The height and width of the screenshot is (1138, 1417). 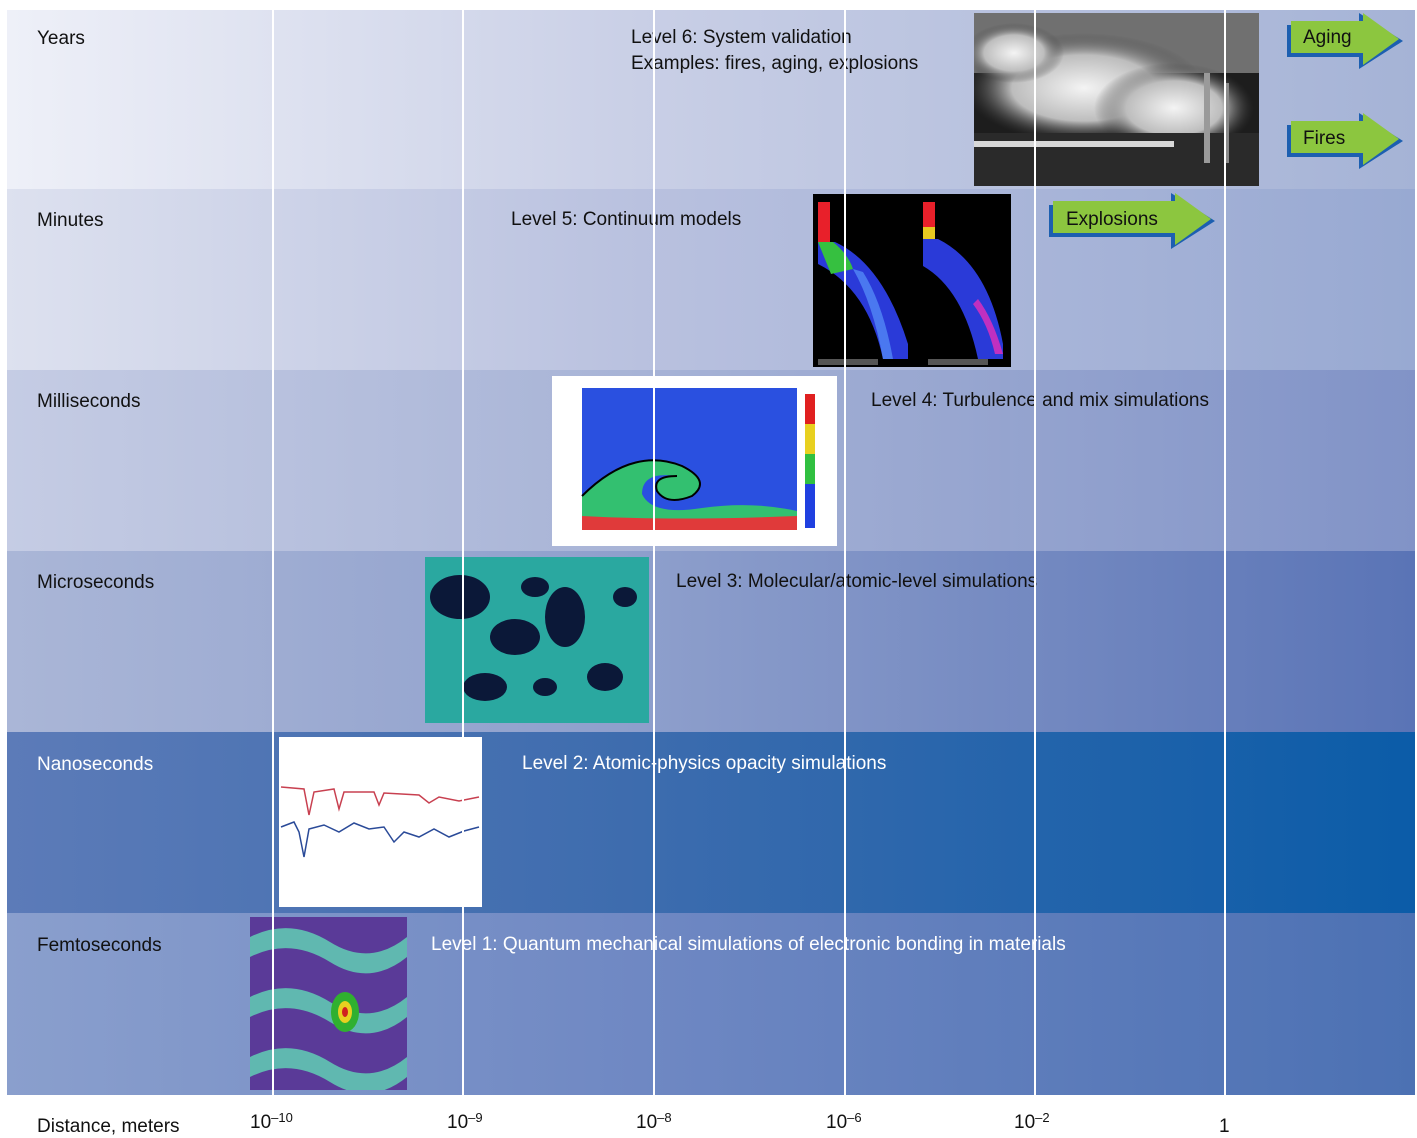 What do you see at coordinates (1327, 37) in the screenshot?
I see `aging-arrow-label: Aging` at bounding box center [1327, 37].